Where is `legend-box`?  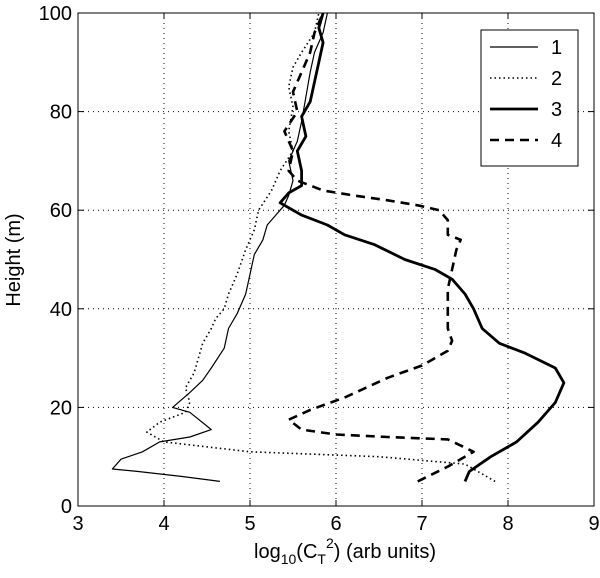
legend-box is located at coordinates (529, 98).